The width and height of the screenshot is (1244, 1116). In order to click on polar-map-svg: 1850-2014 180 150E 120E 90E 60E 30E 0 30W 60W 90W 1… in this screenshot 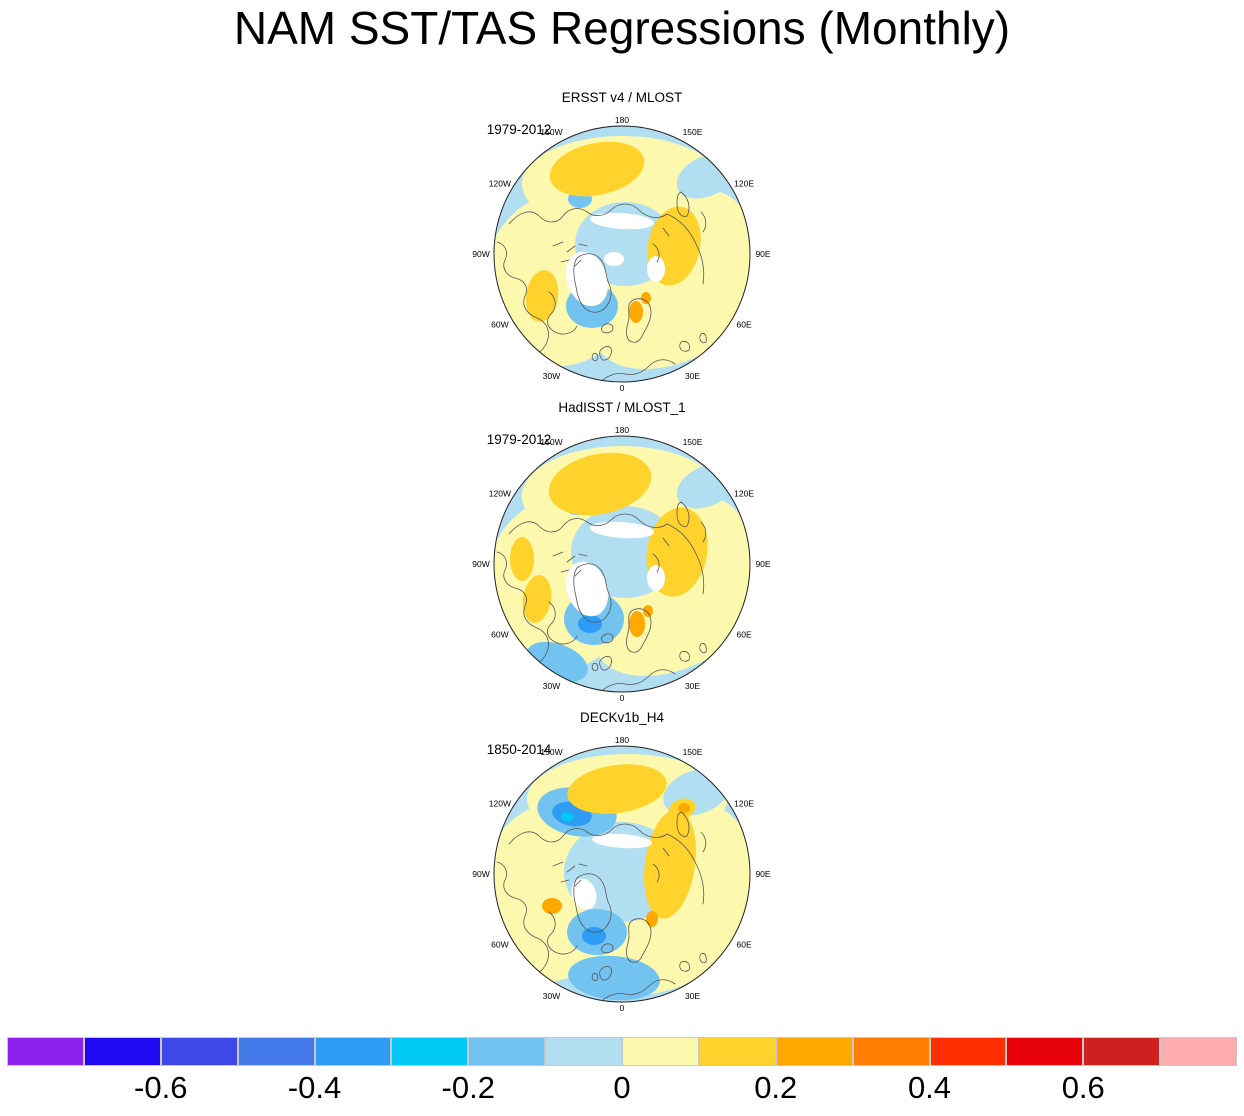, I will do `click(621, 874)`.